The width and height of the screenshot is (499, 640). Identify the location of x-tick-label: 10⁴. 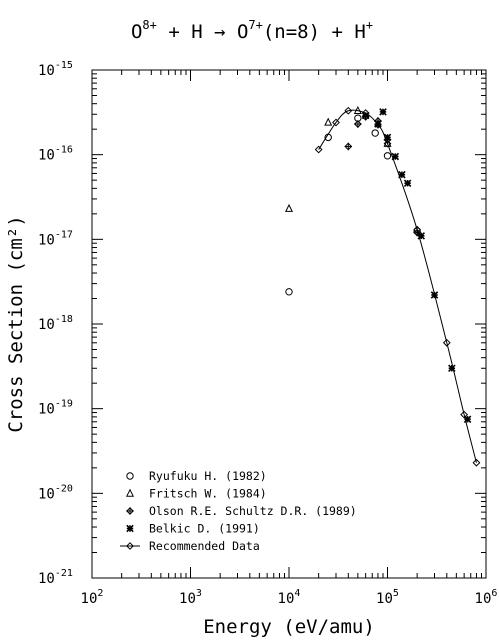
(289, 597).